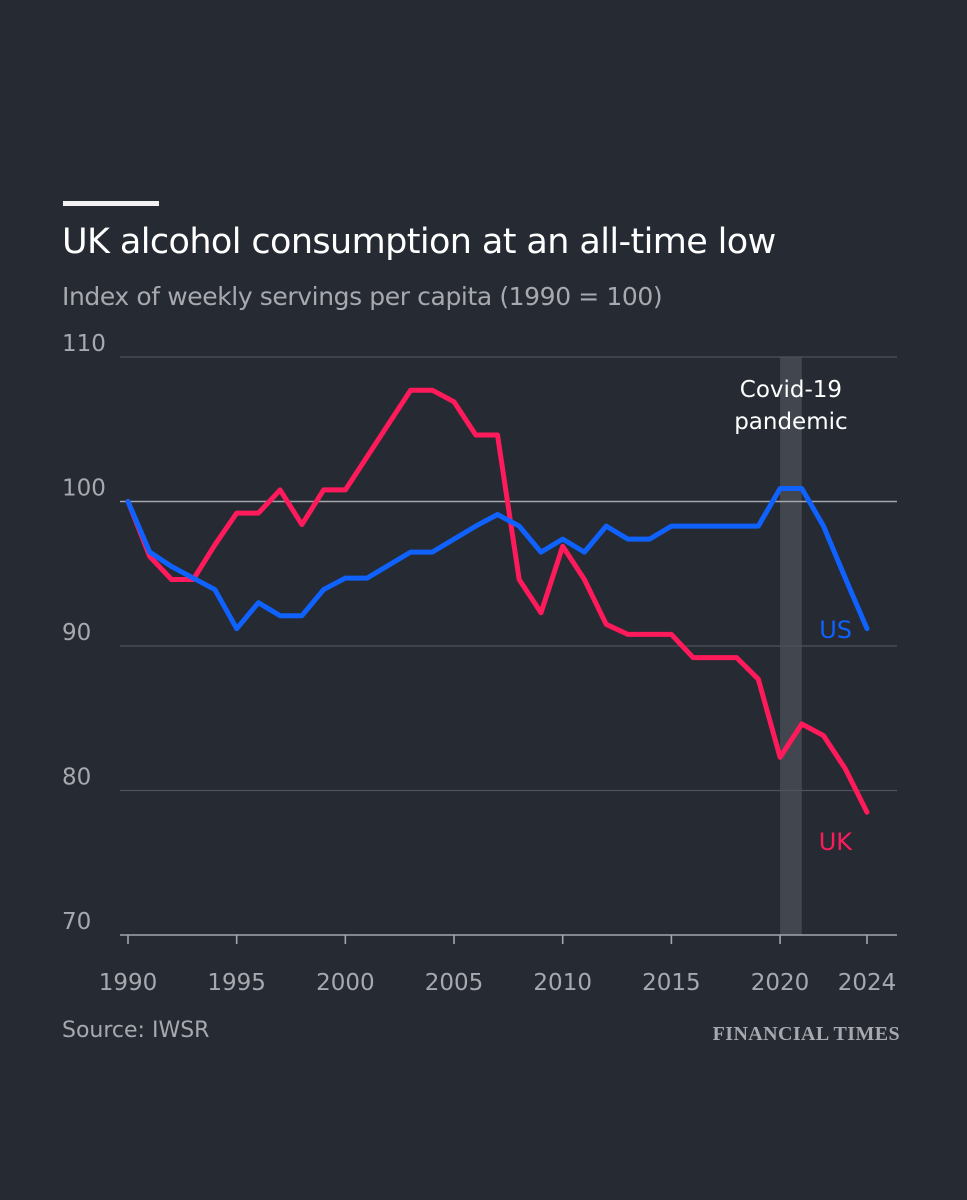  What do you see at coordinates (791, 390) in the screenshot?
I see `covid-annotation-label-0: Covid-19` at bounding box center [791, 390].